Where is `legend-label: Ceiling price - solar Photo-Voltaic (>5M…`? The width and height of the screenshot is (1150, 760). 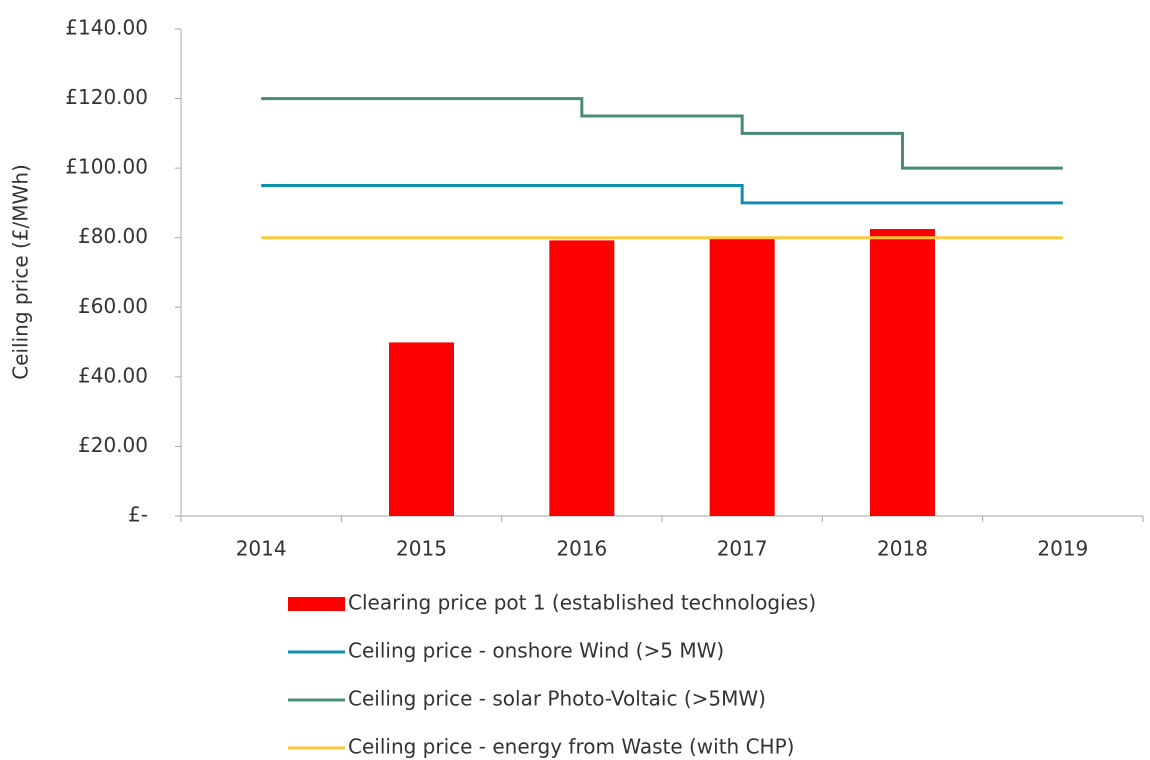
legend-label: Ceiling price - solar Photo-Voltaic (>5M… is located at coordinates (557, 699).